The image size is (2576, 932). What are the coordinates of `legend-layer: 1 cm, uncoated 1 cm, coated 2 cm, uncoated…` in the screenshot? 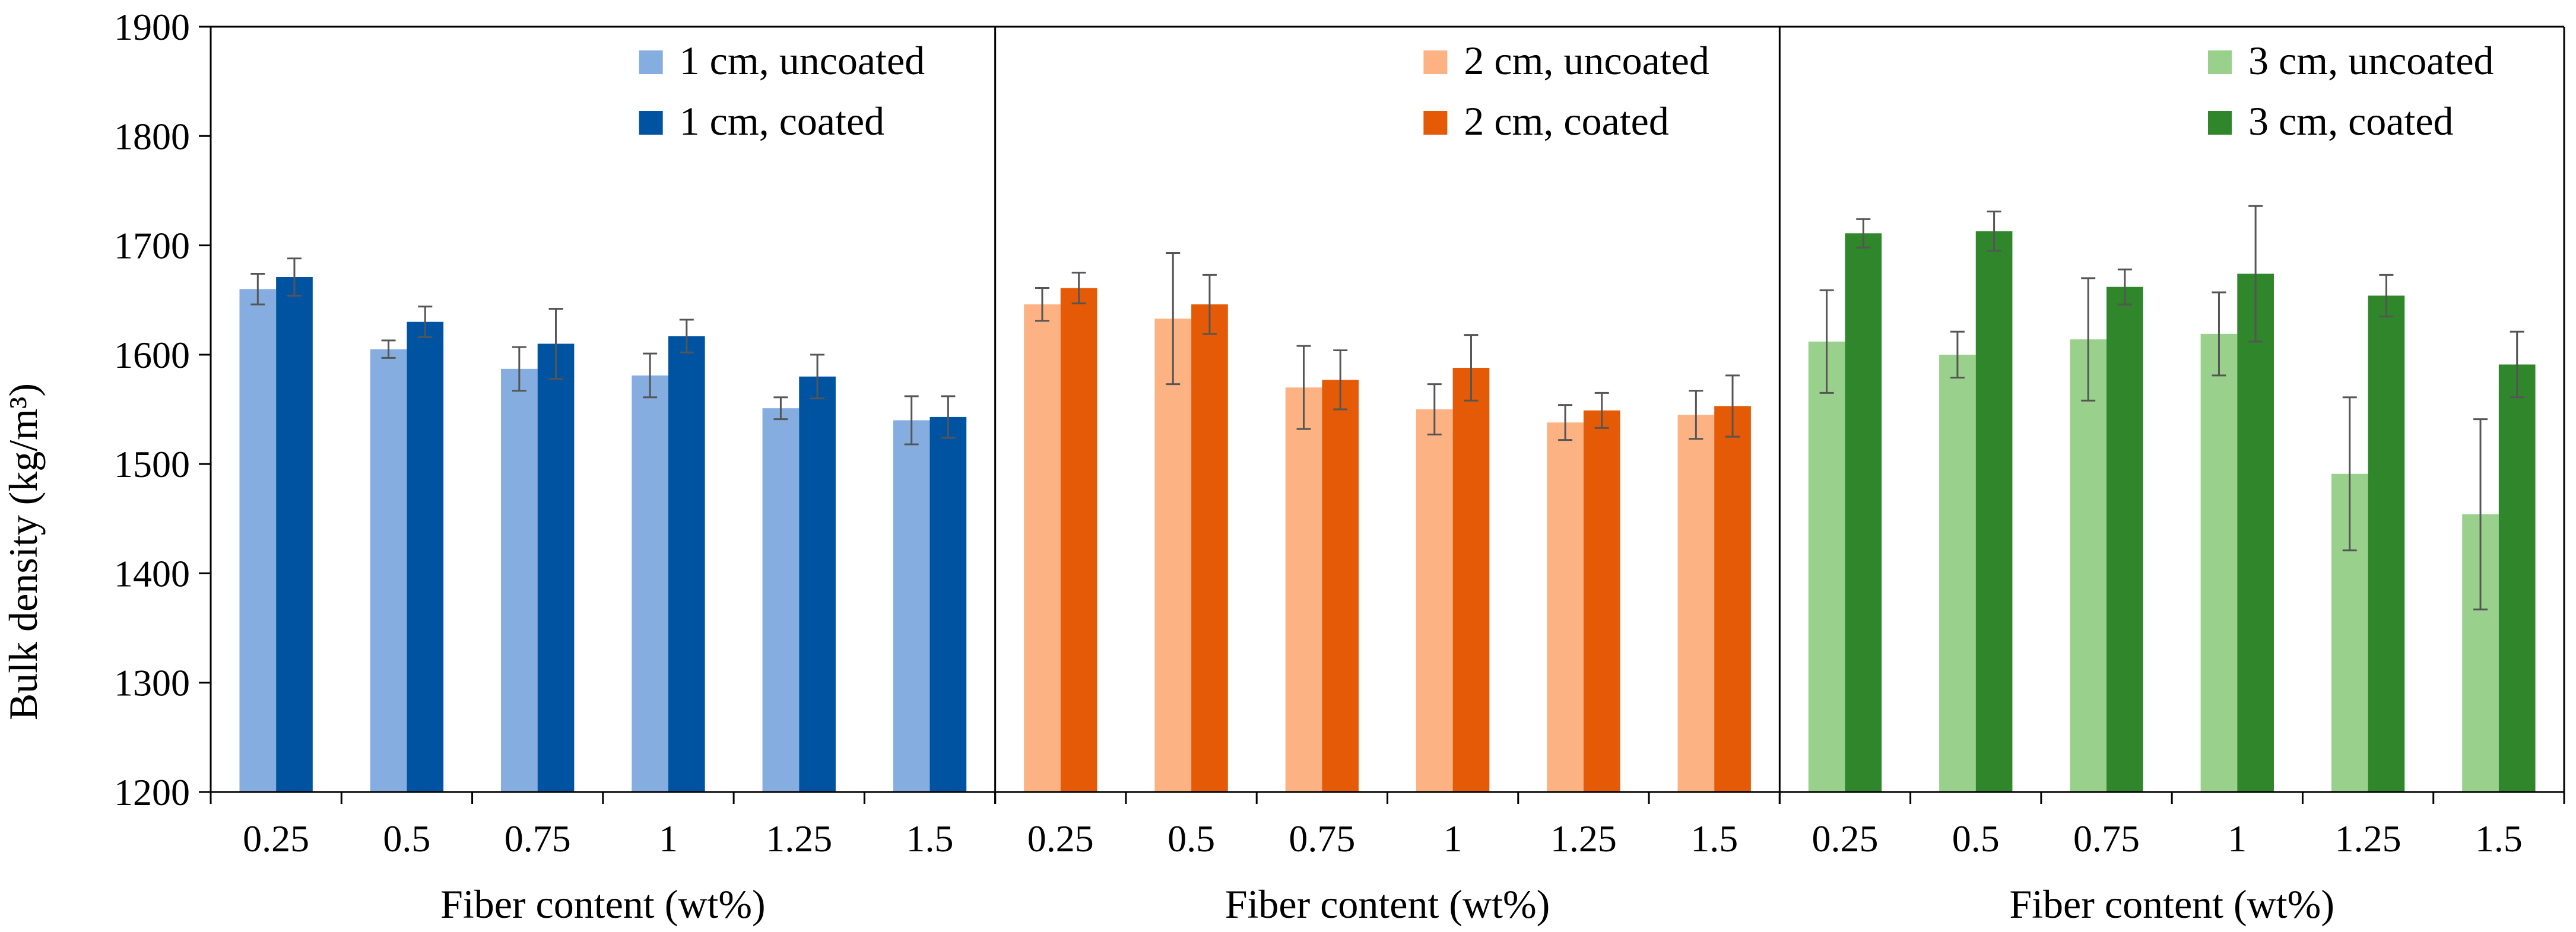 It's located at (1566, 91).